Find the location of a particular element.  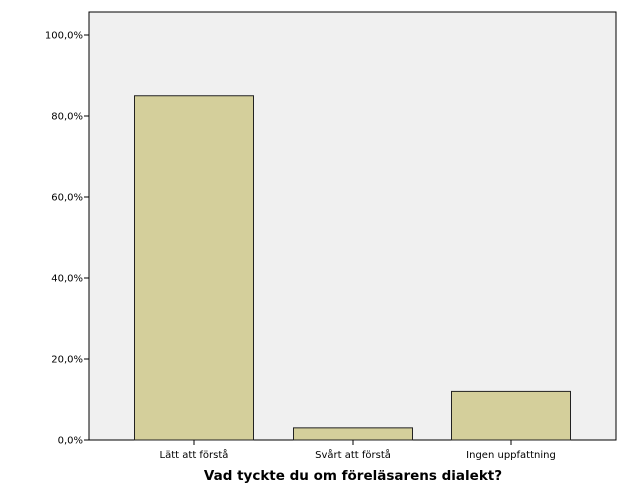

x-axis-title: Vad tyckte du om föreläsarens dialekt? is located at coordinates (353, 476).